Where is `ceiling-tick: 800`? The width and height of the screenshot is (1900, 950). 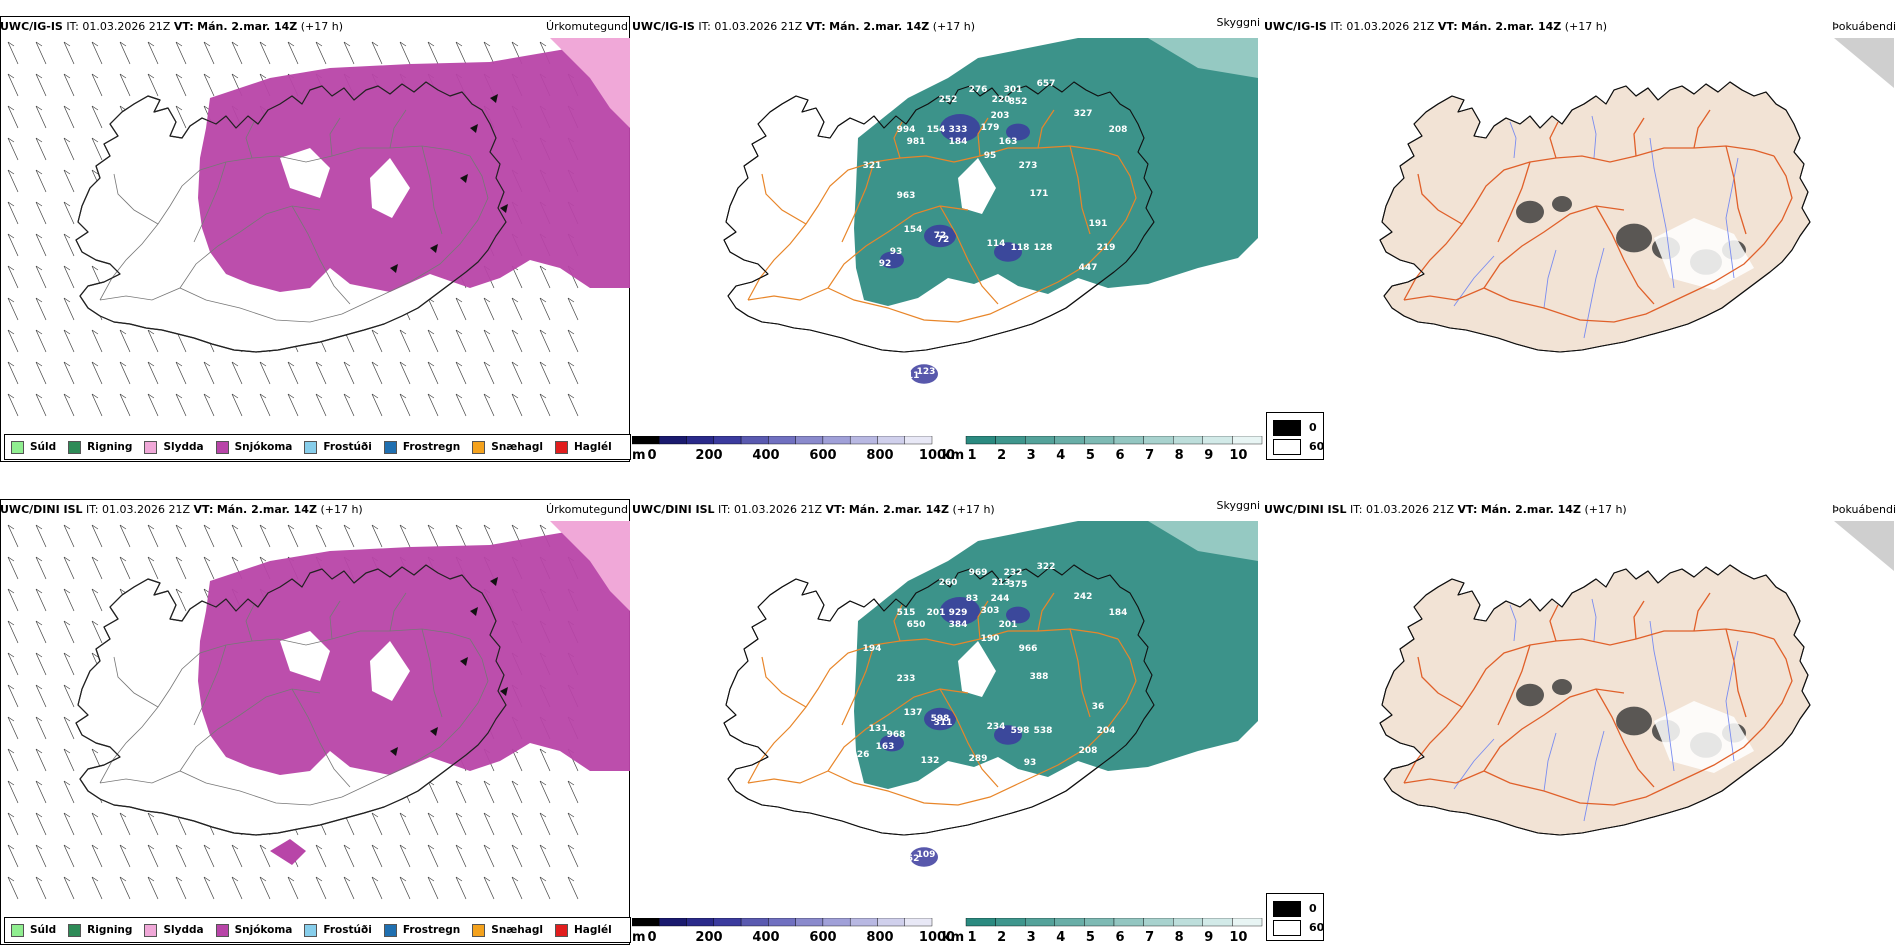
ceiling-tick: 800 is located at coordinates (880, 455).